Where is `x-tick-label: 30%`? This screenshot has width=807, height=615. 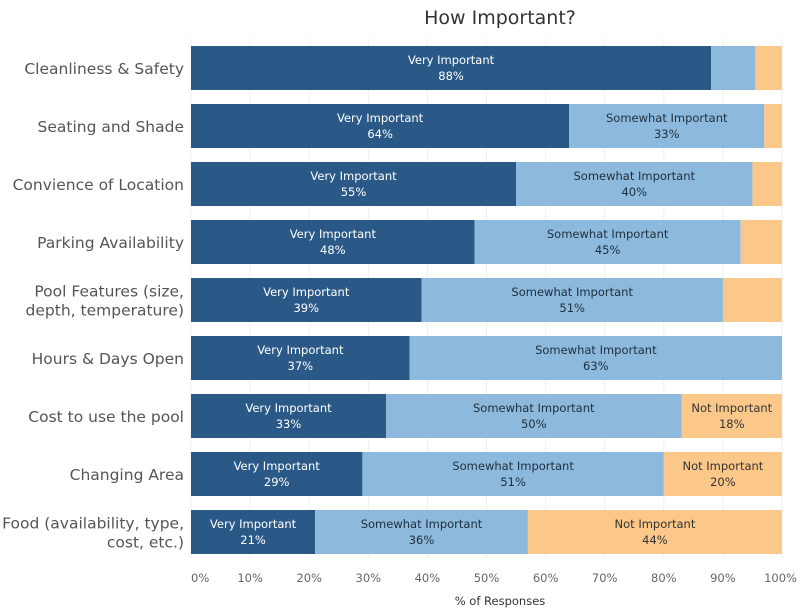
x-tick-label: 30% is located at coordinates (369, 578).